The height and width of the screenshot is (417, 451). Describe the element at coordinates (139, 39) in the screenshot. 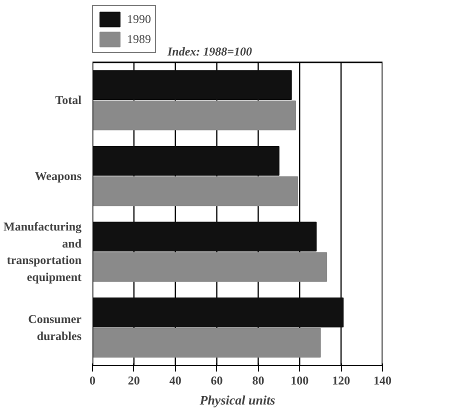

I see `legend-label: 1989` at that location.